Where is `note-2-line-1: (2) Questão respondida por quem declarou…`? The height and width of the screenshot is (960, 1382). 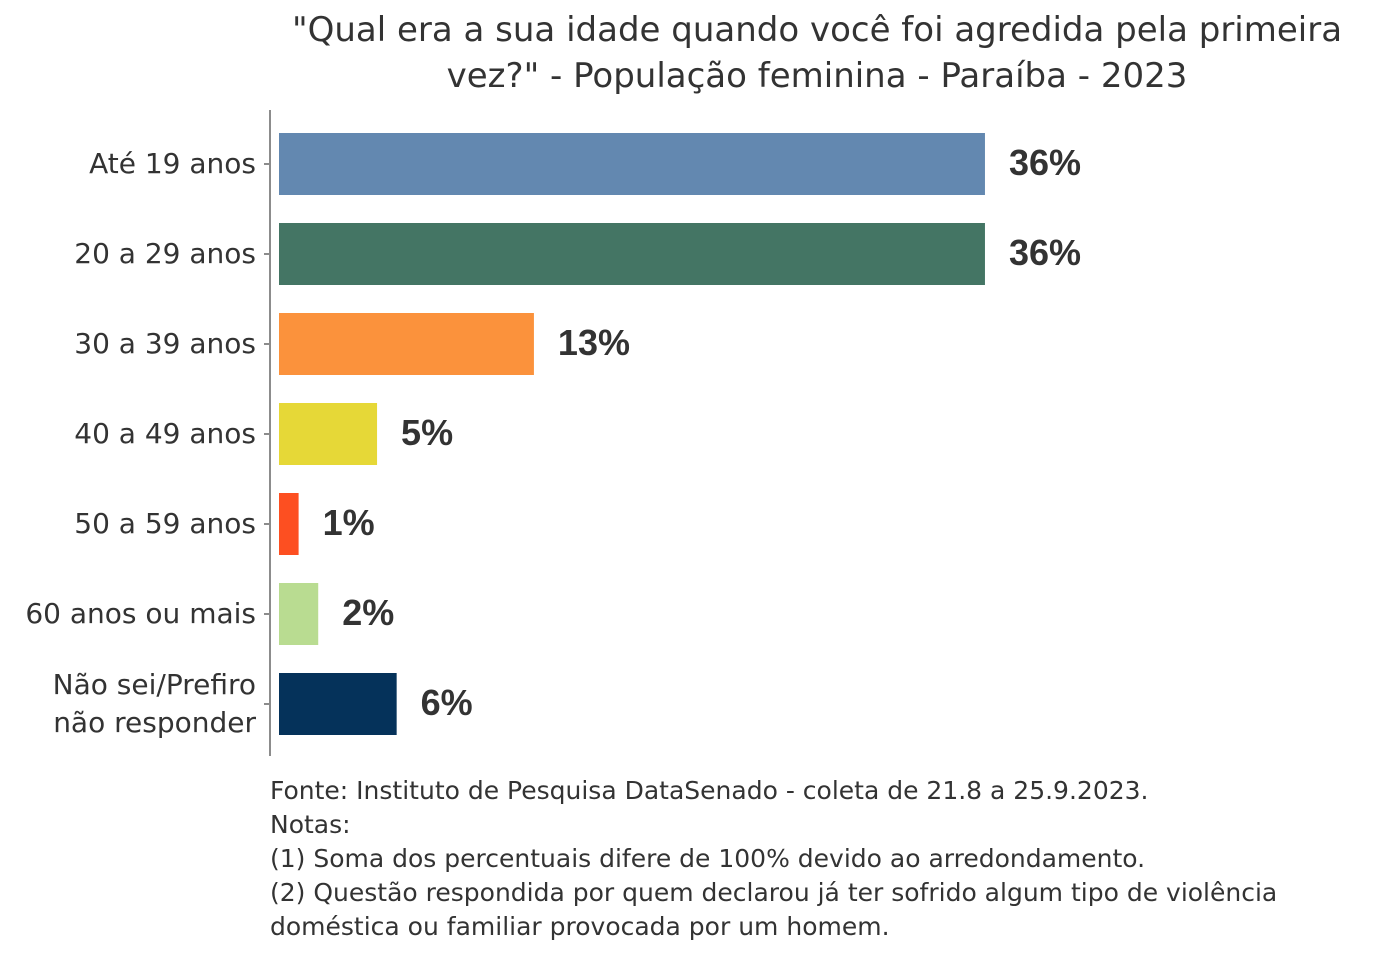
note-2-line-1: (2) Questão respondida por quem declarou… is located at coordinates (774, 892).